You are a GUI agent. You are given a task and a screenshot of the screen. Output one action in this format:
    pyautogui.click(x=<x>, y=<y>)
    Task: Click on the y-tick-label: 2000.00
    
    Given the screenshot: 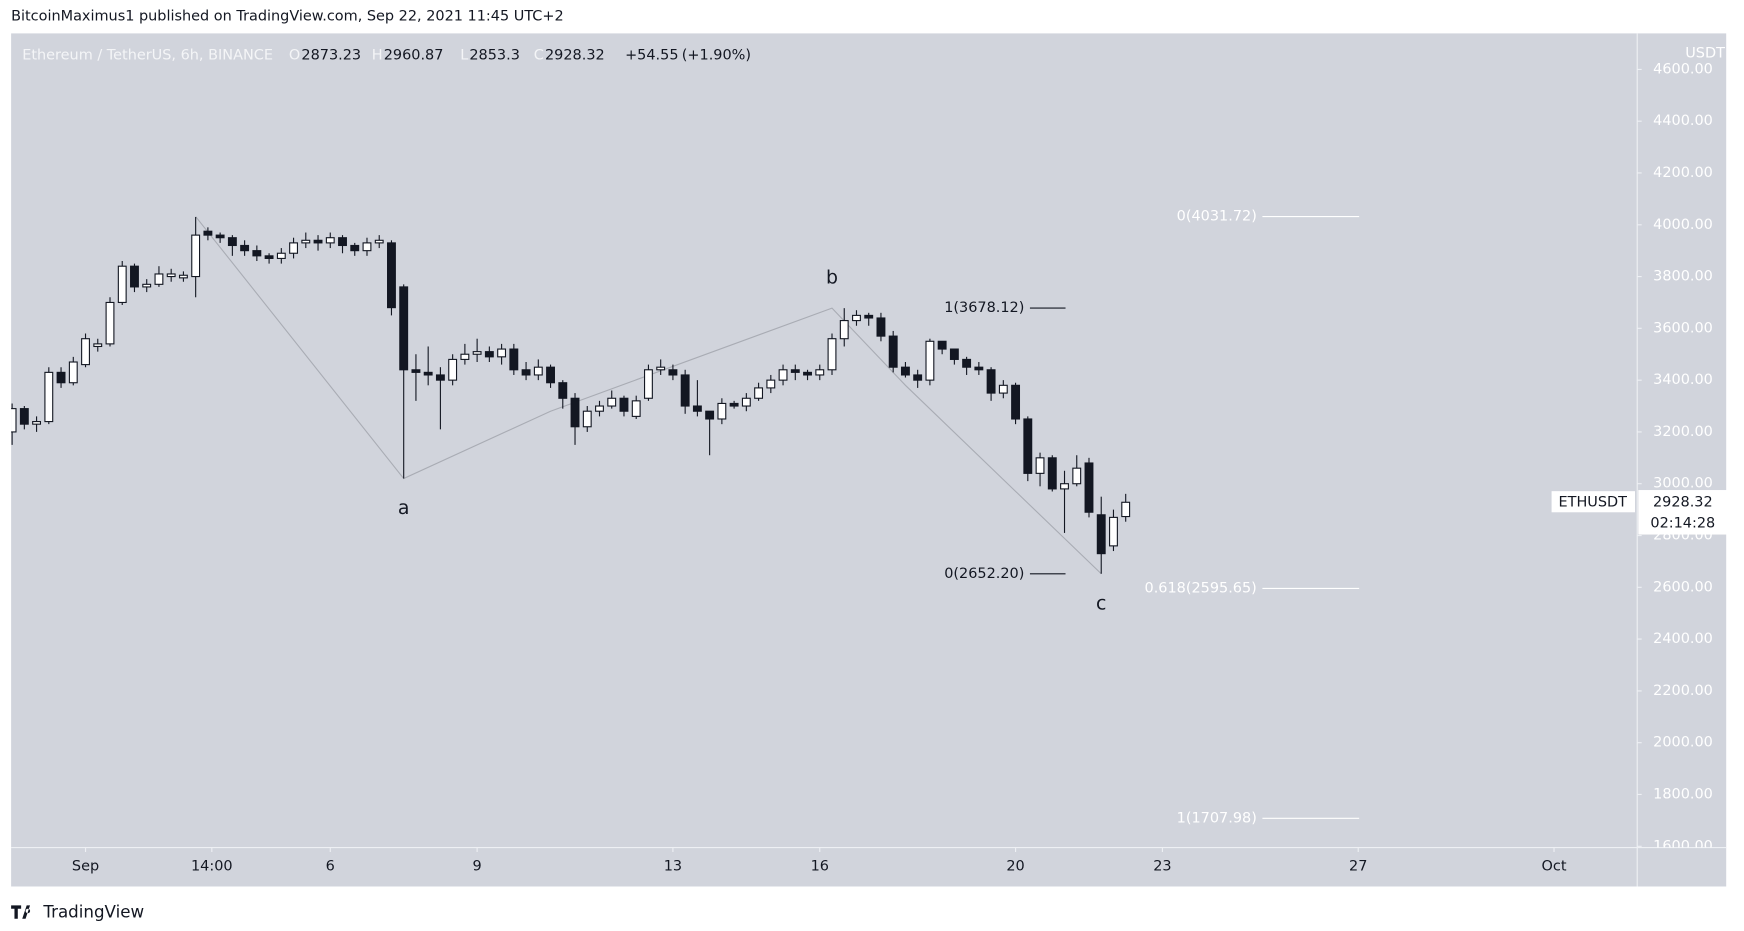 What is the action you would take?
    pyautogui.click(x=1683, y=743)
    